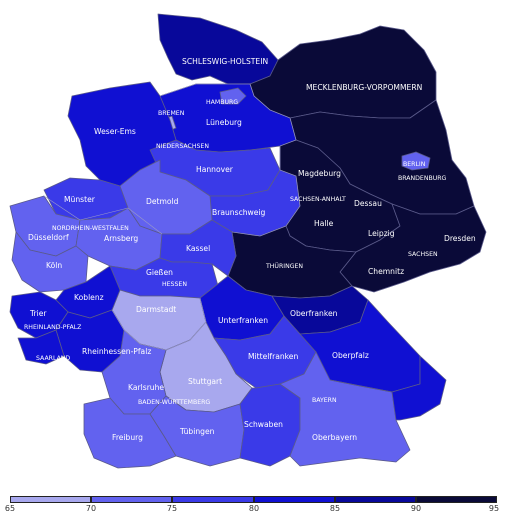 The height and width of the screenshot is (513, 512). What do you see at coordinates (335, 508) in the screenshot?
I see `legend-tick-85: 85` at bounding box center [335, 508].